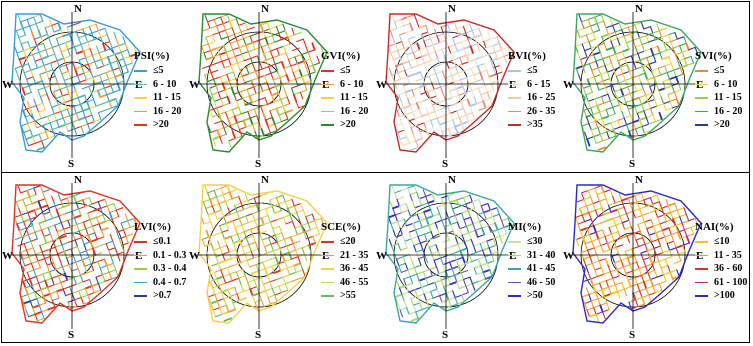 The image size is (753, 346). I want to click on compass-south-label: S, so click(632, 335).